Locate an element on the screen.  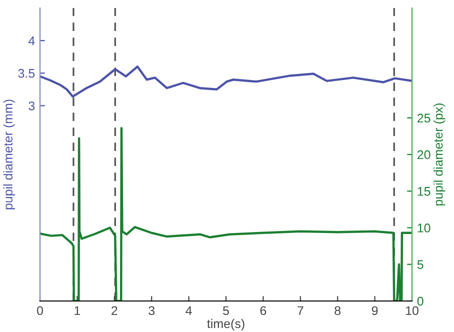
x-tick-label: 10 is located at coordinates (412, 311).